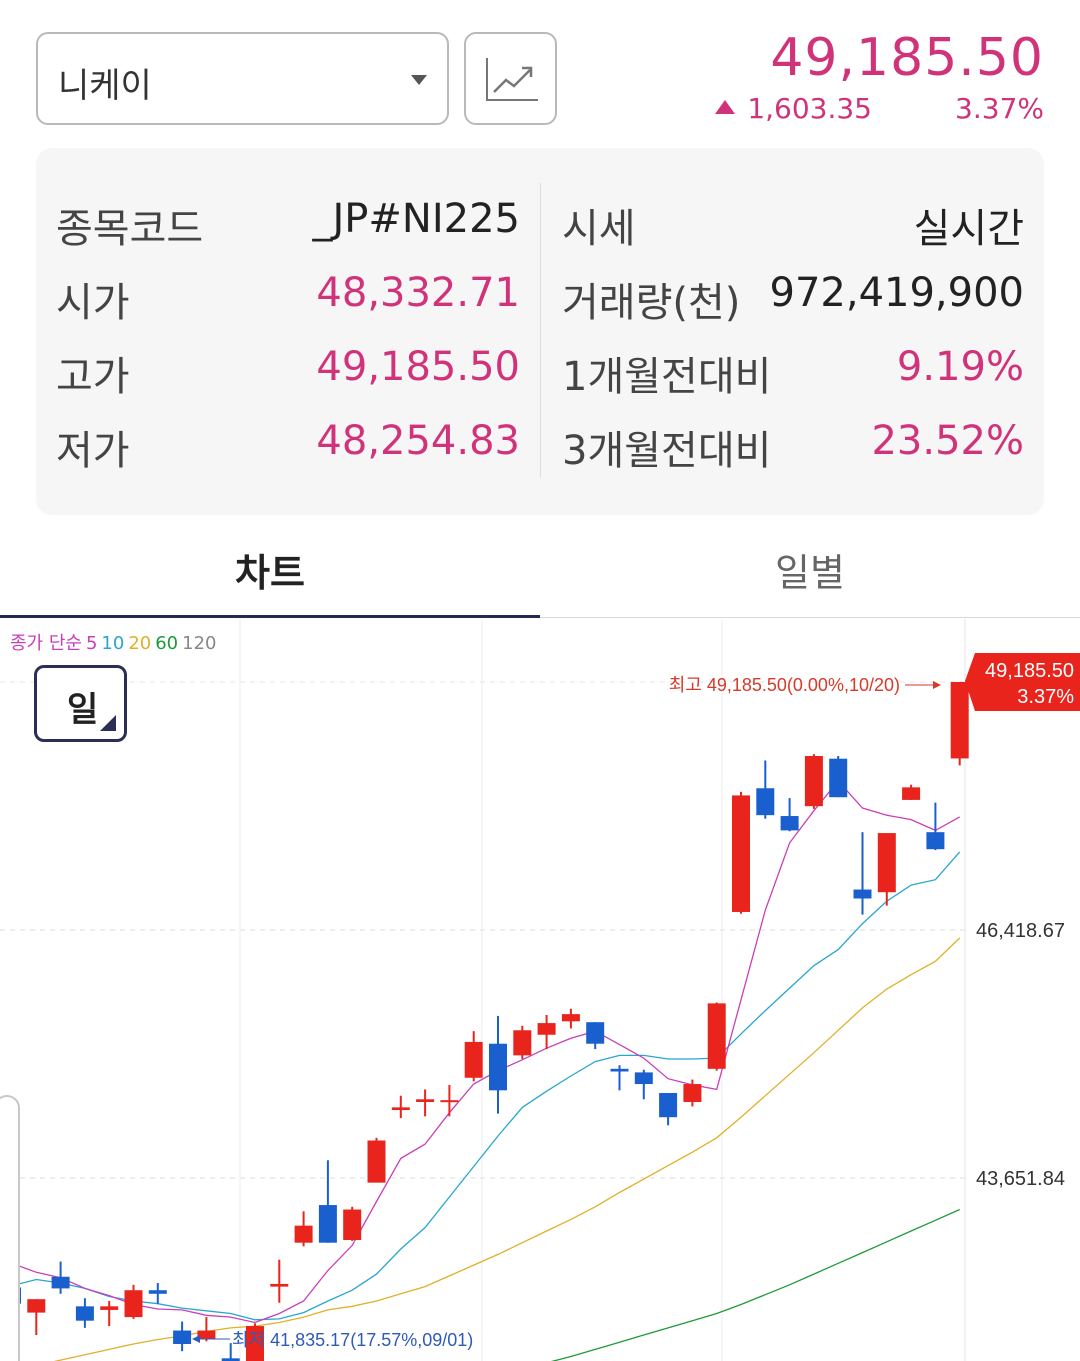  I want to click on current-price: 49,185.50, so click(907, 58).